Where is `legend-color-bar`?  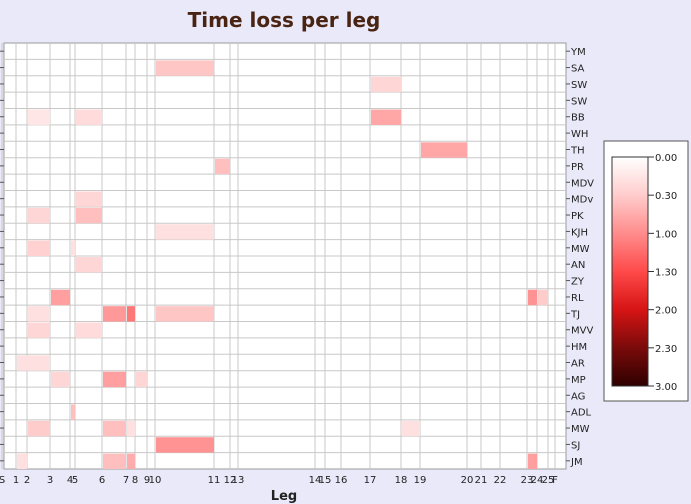 legend-color-bar is located at coordinates (630, 271).